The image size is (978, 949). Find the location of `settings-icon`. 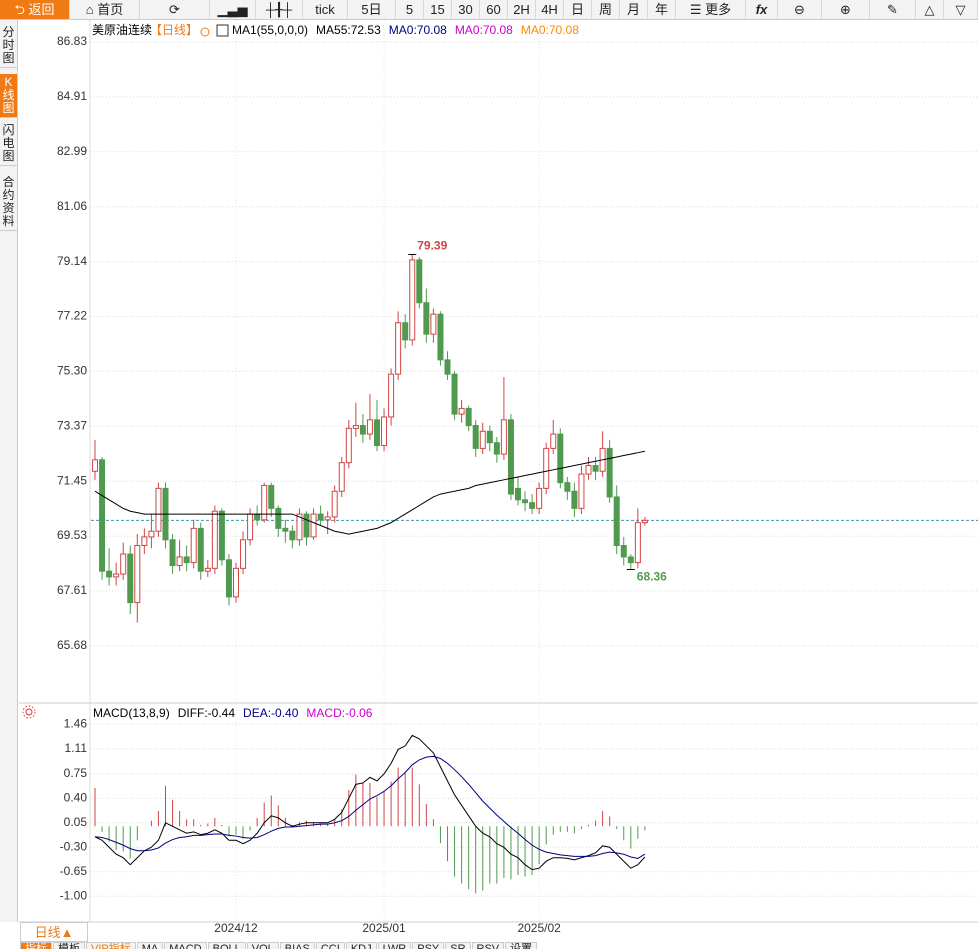

settings-icon is located at coordinates (205, 32).